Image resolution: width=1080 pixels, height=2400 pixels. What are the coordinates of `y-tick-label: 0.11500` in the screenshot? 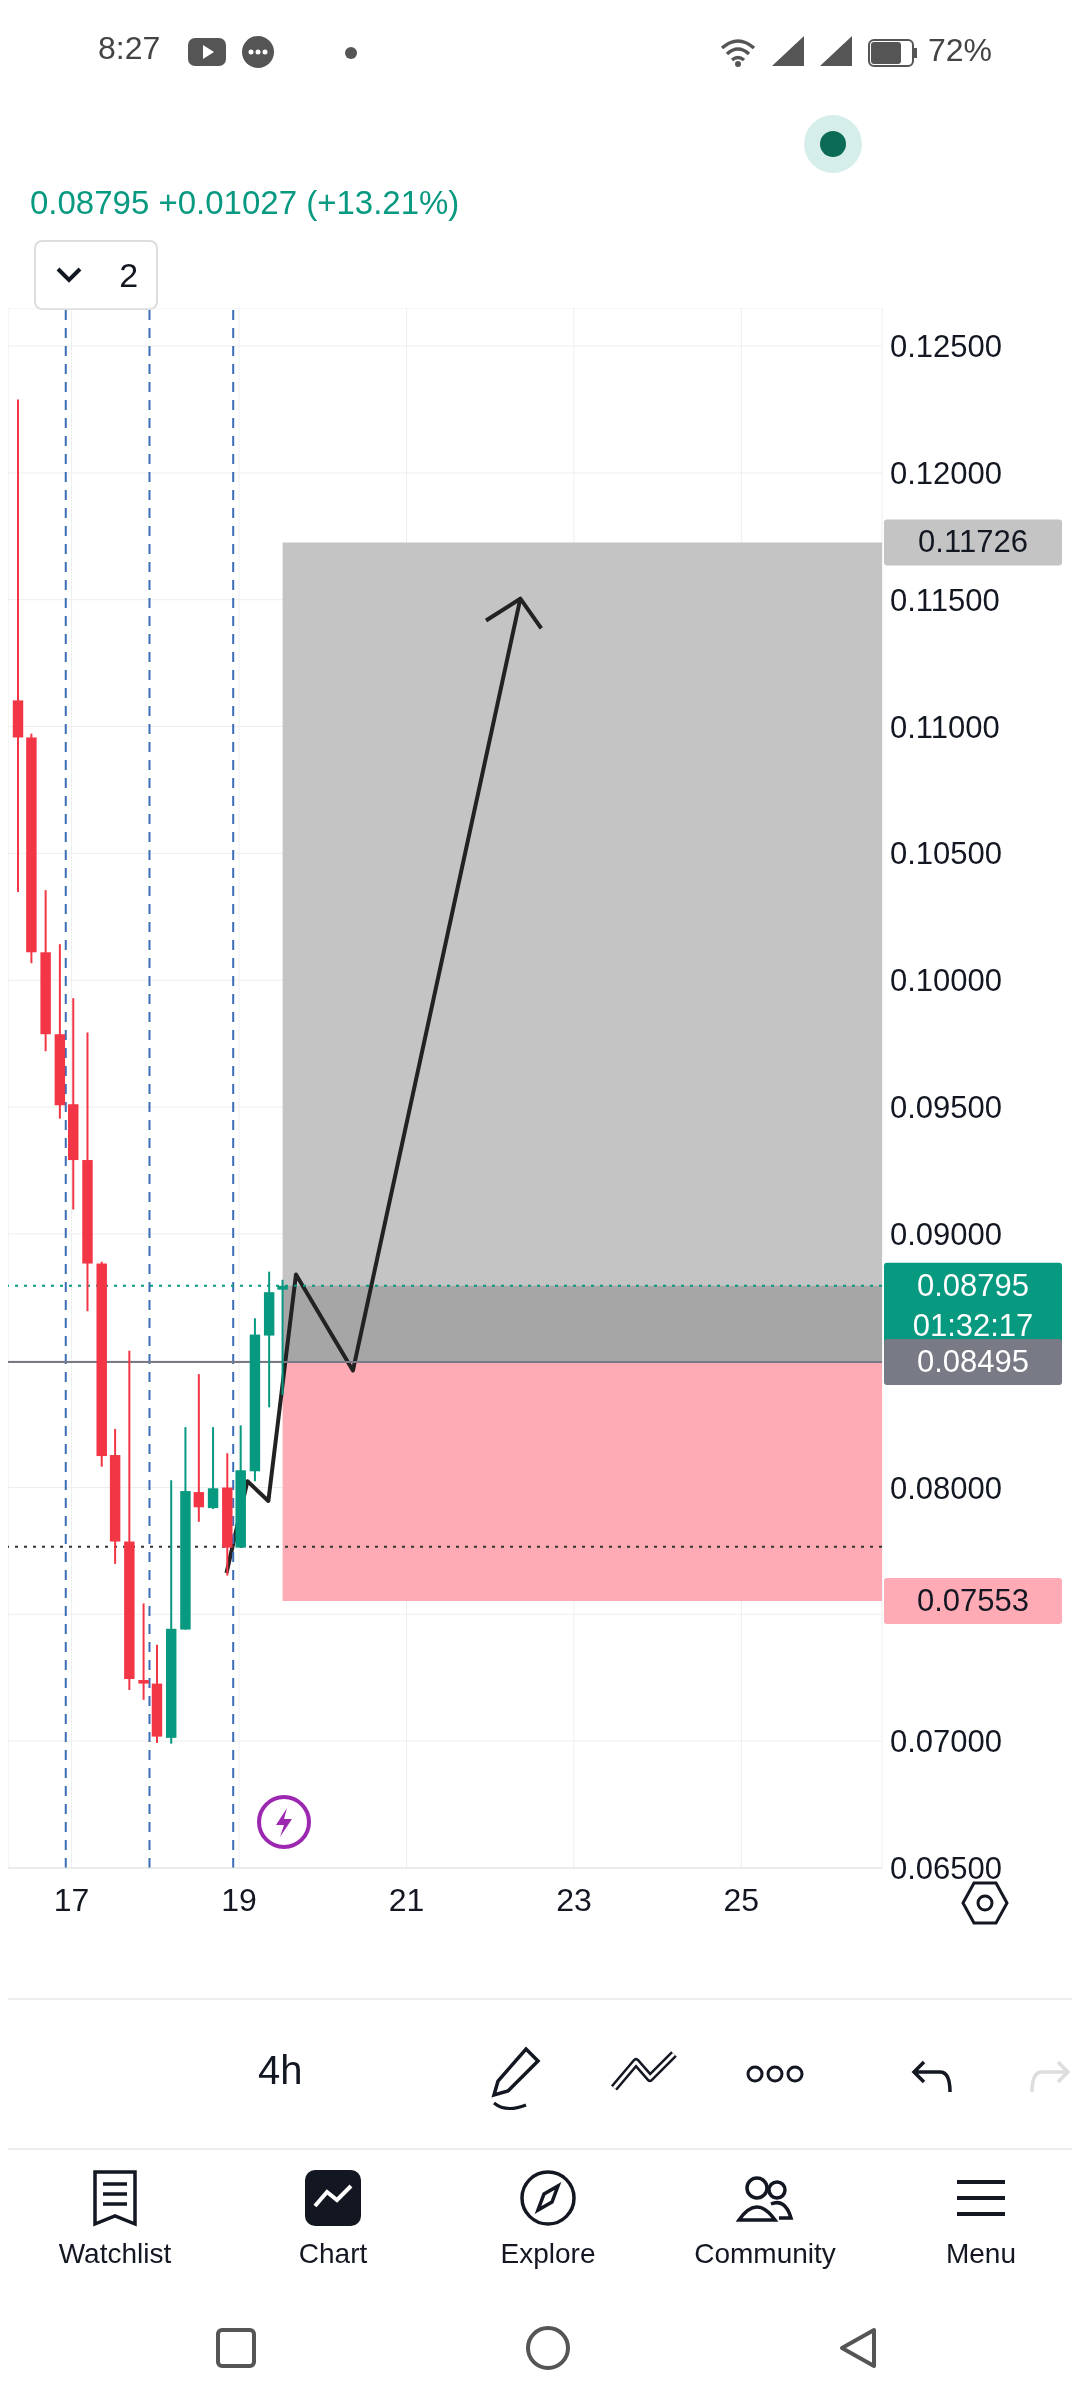 It's located at (945, 600).